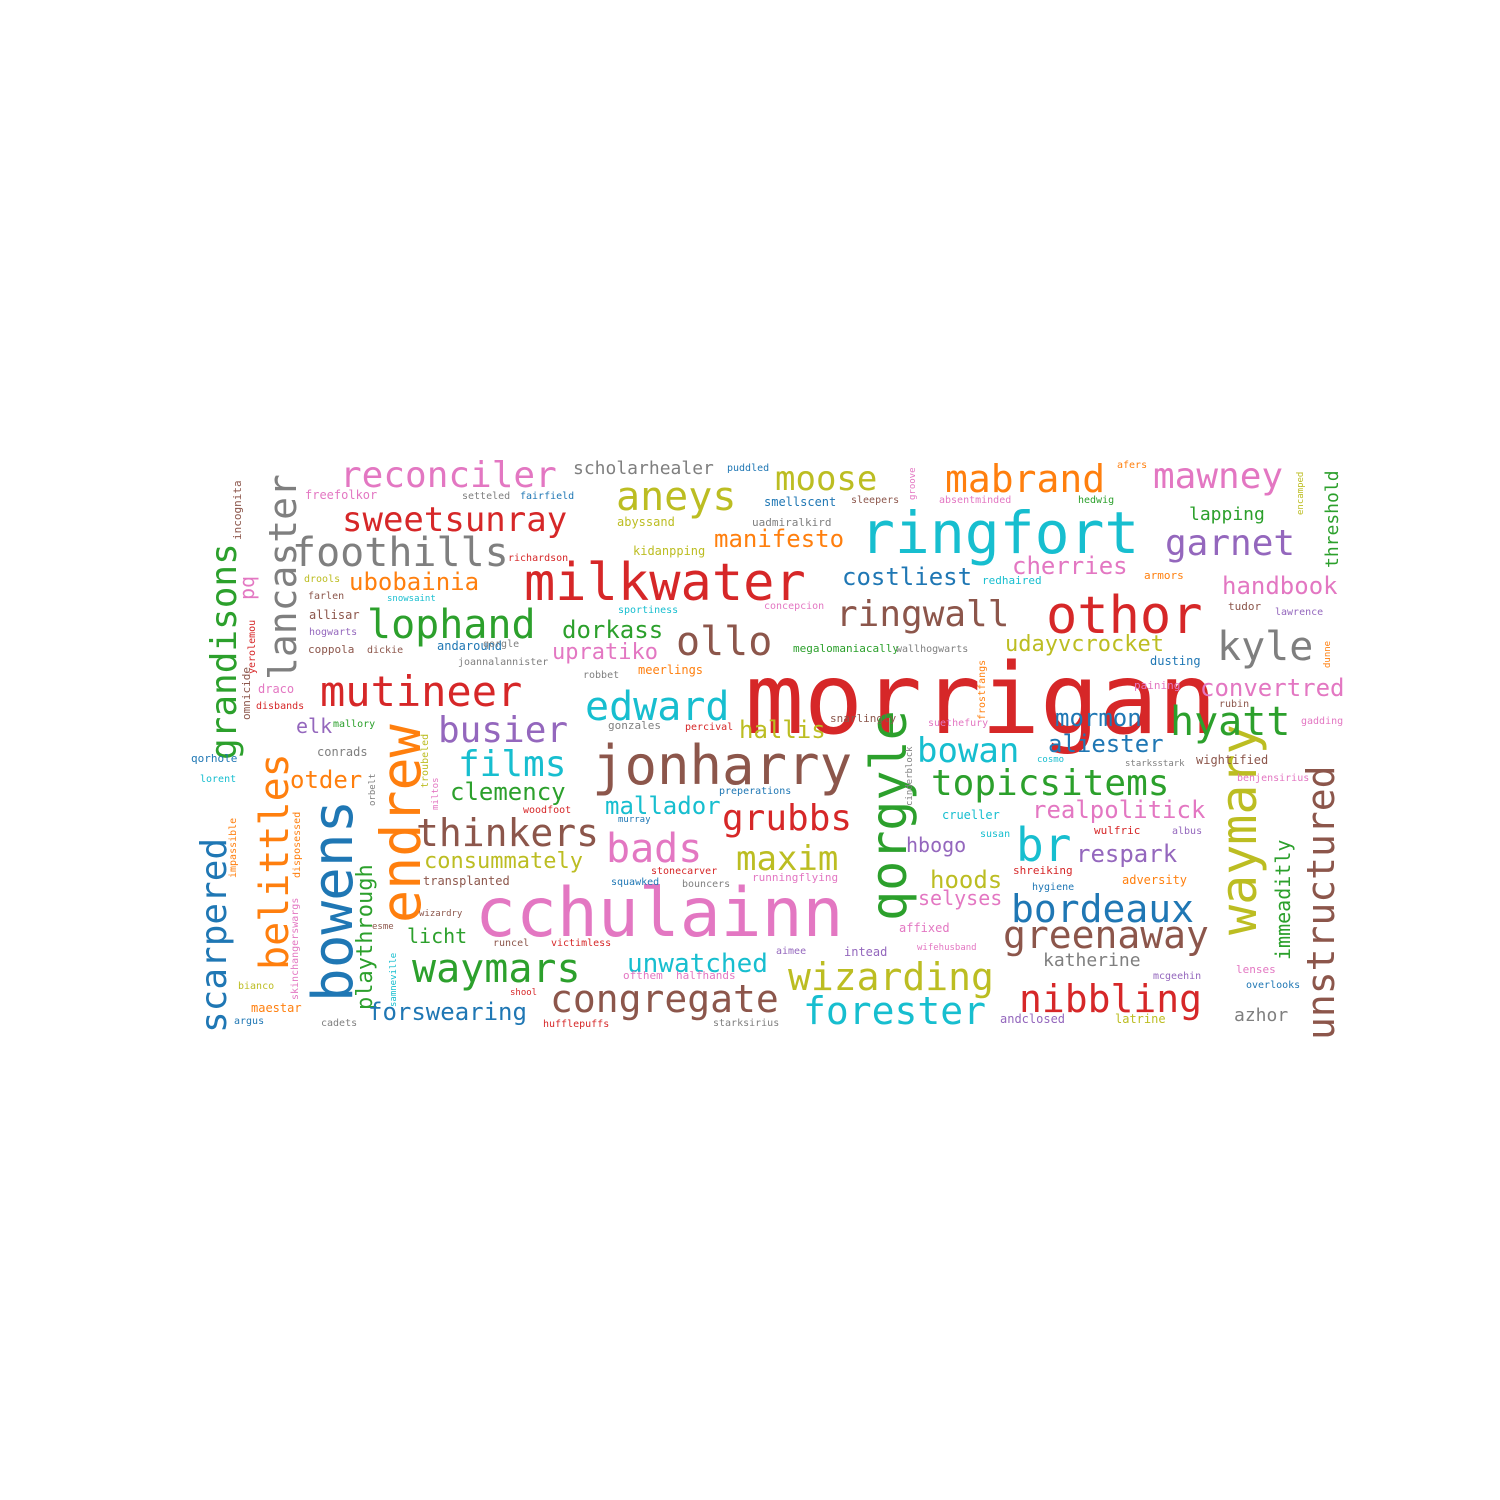 This screenshot has width=1500, height=1500. I want to click on word-playthrough: playthrough, so click(365, 937).